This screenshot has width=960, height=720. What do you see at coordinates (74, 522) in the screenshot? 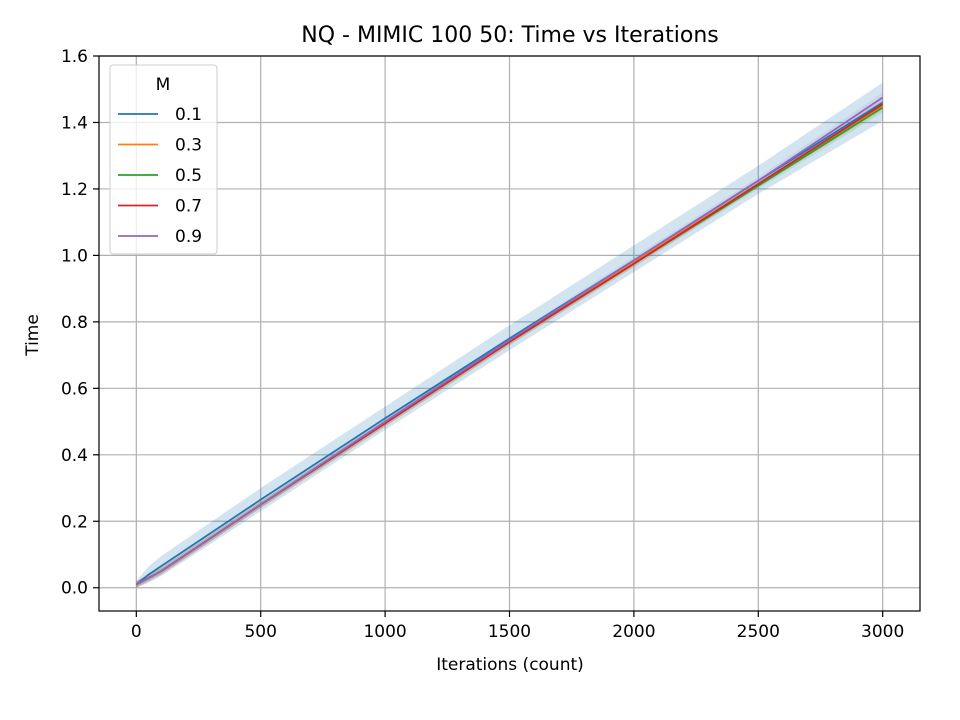
I see `y-tick-label: 0.2` at bounding box center [74, 522].